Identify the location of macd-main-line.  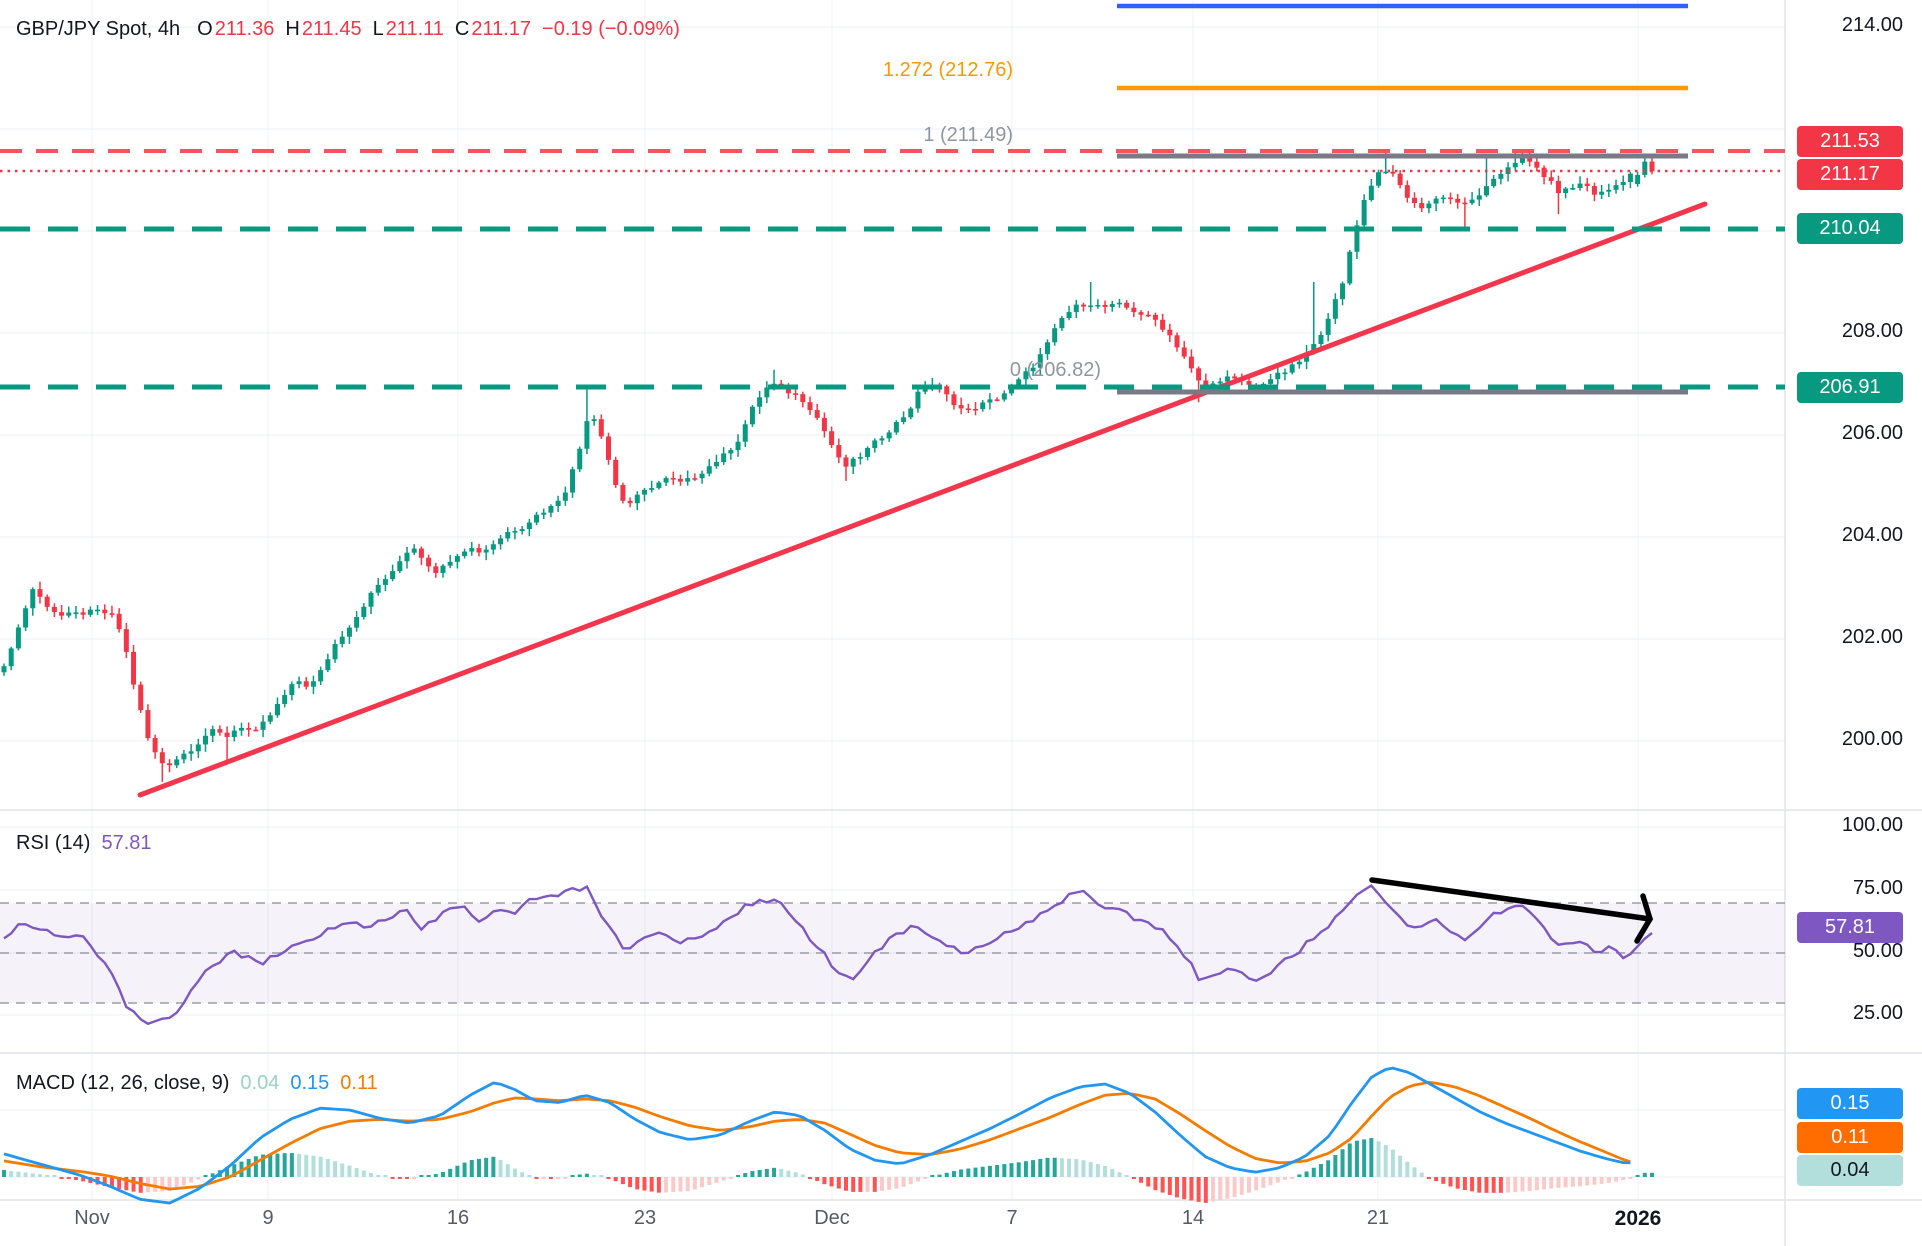
(817, 1135).